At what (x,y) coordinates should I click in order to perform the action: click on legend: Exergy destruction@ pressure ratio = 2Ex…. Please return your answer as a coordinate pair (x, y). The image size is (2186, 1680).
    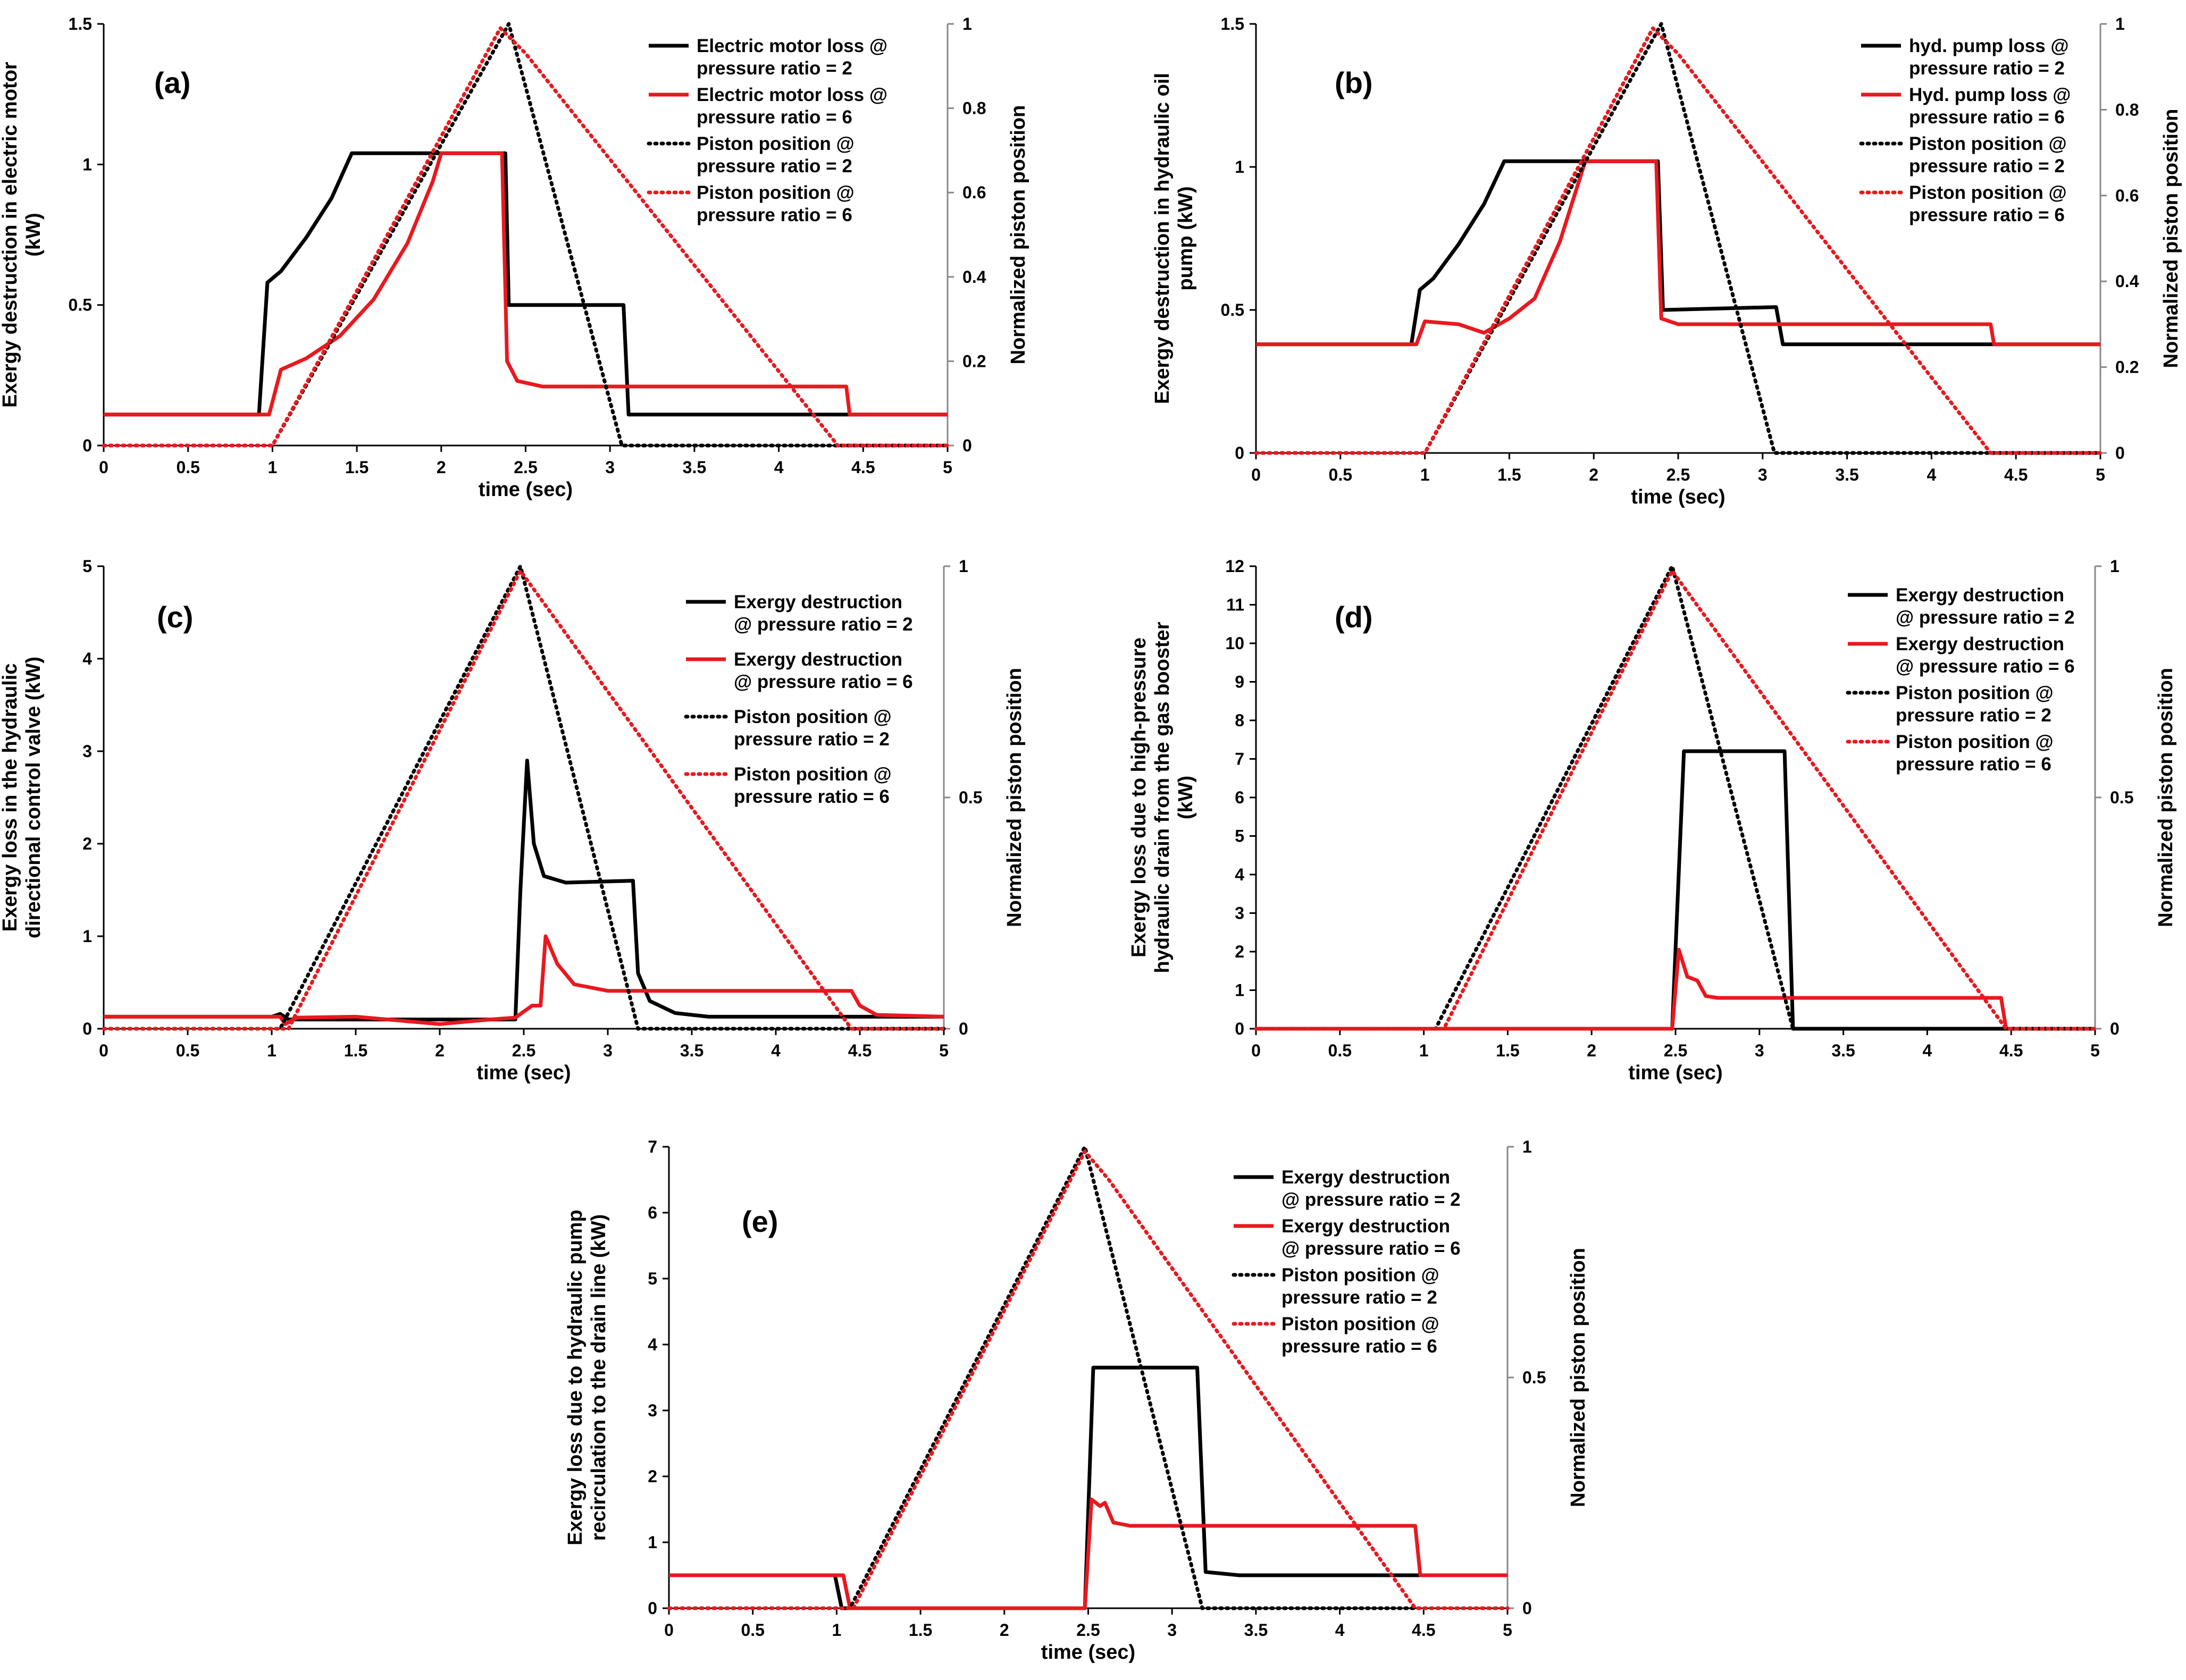
    Looking at the image, I should click on (798, 699).